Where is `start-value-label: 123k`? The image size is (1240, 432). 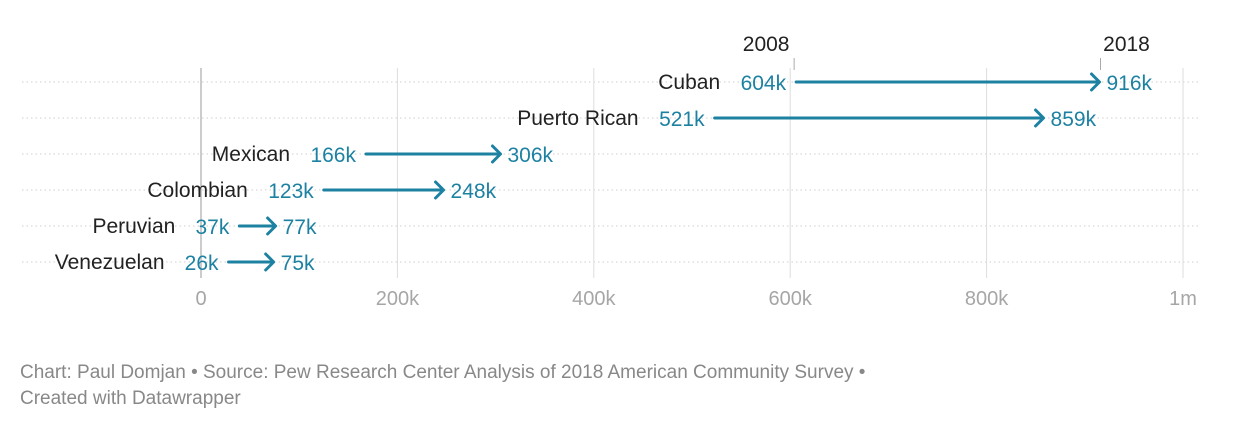 start-value-label: 123k is located at coordinates (291, 191).